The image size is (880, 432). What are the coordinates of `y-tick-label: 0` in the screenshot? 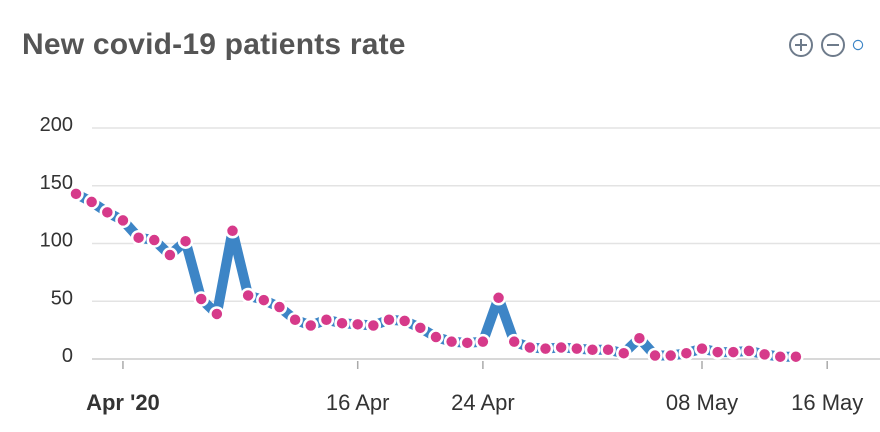 It's located at (67, 356).